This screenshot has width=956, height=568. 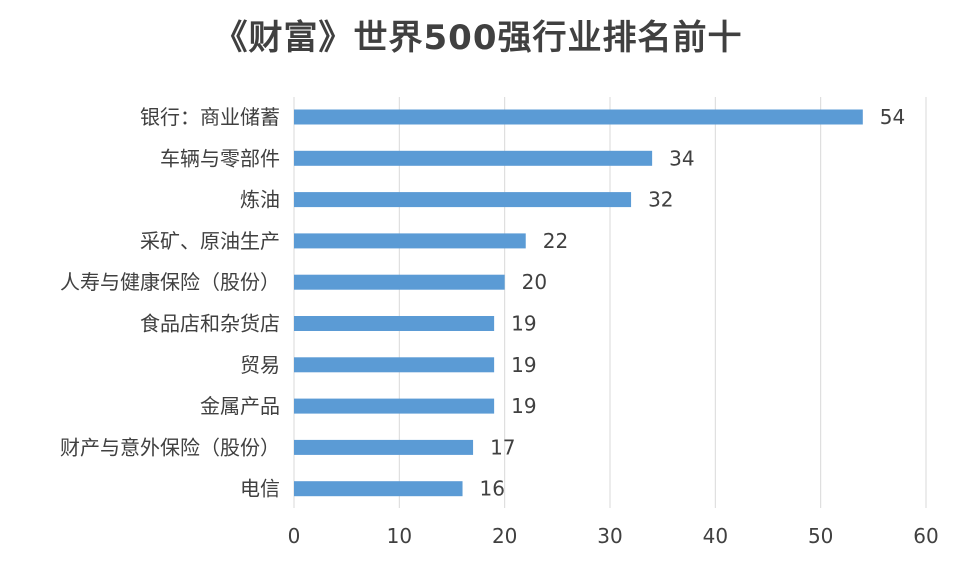 I want to click on category-label: 炼油, so click(x=260, y=200).